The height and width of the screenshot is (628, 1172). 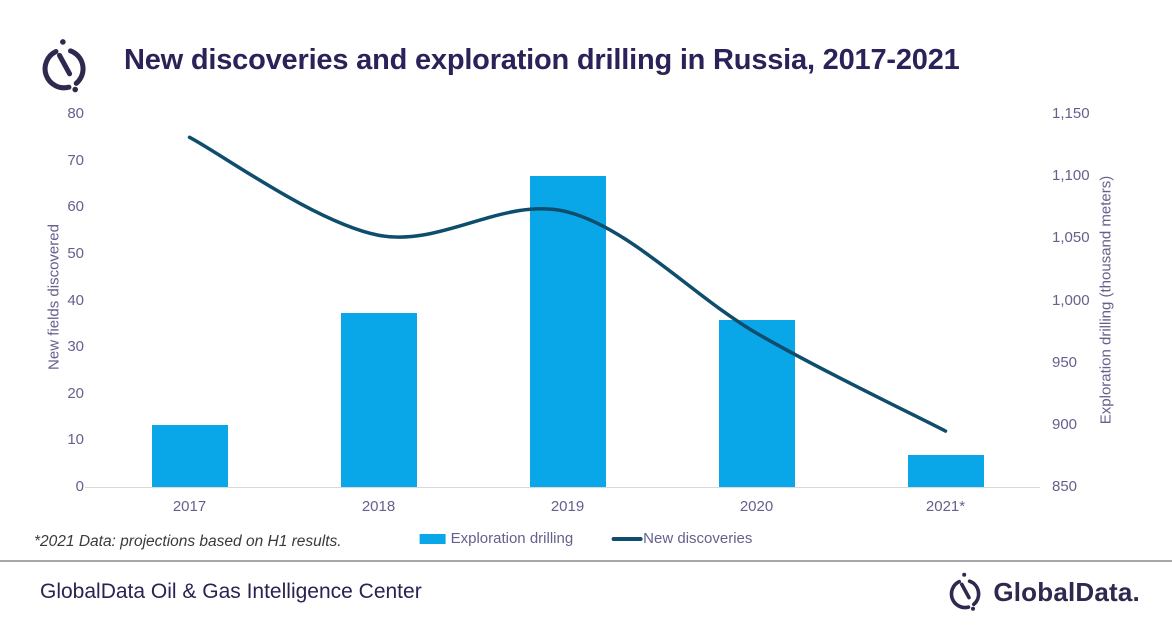 I want to click on y-tick-label: 50, so click(x=75, y=253).